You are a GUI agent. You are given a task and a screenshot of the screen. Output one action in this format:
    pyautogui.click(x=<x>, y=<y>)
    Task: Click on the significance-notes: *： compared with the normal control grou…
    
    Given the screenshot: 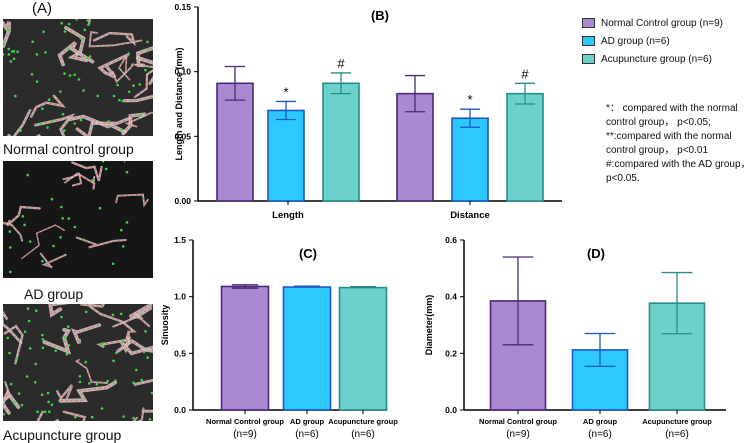 What is the action you would take?
    pyautogui.click(x=679, y=144)
    